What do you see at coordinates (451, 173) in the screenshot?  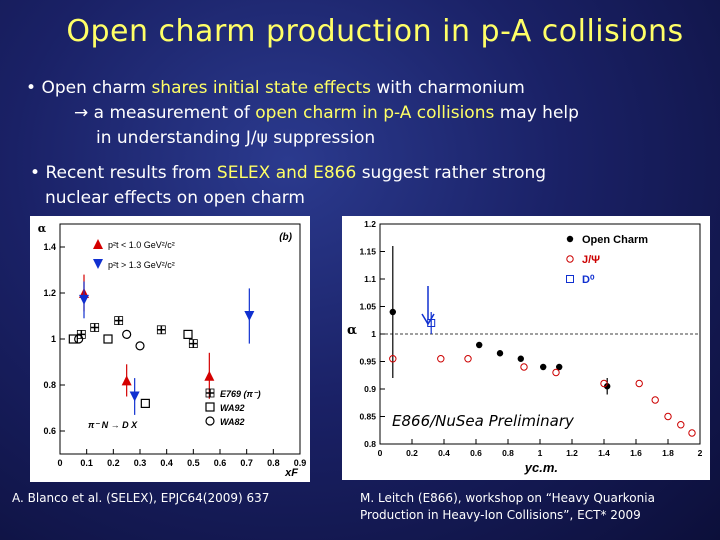 I see `bullet-2-text-post: suggest rather strong` at bounding box center [451, 173].